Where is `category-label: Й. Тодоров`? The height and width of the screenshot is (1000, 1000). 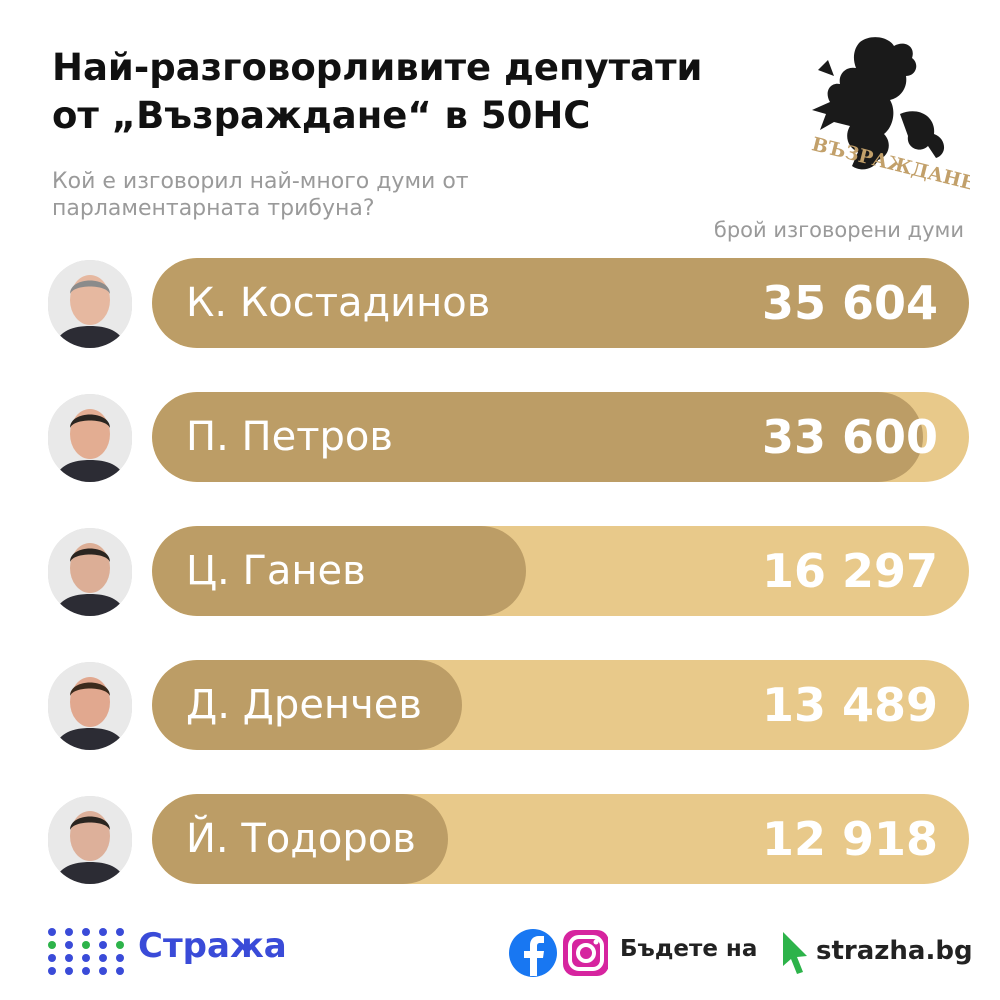 category-label: Й. Тодоров is located at coordinates (301, 839).